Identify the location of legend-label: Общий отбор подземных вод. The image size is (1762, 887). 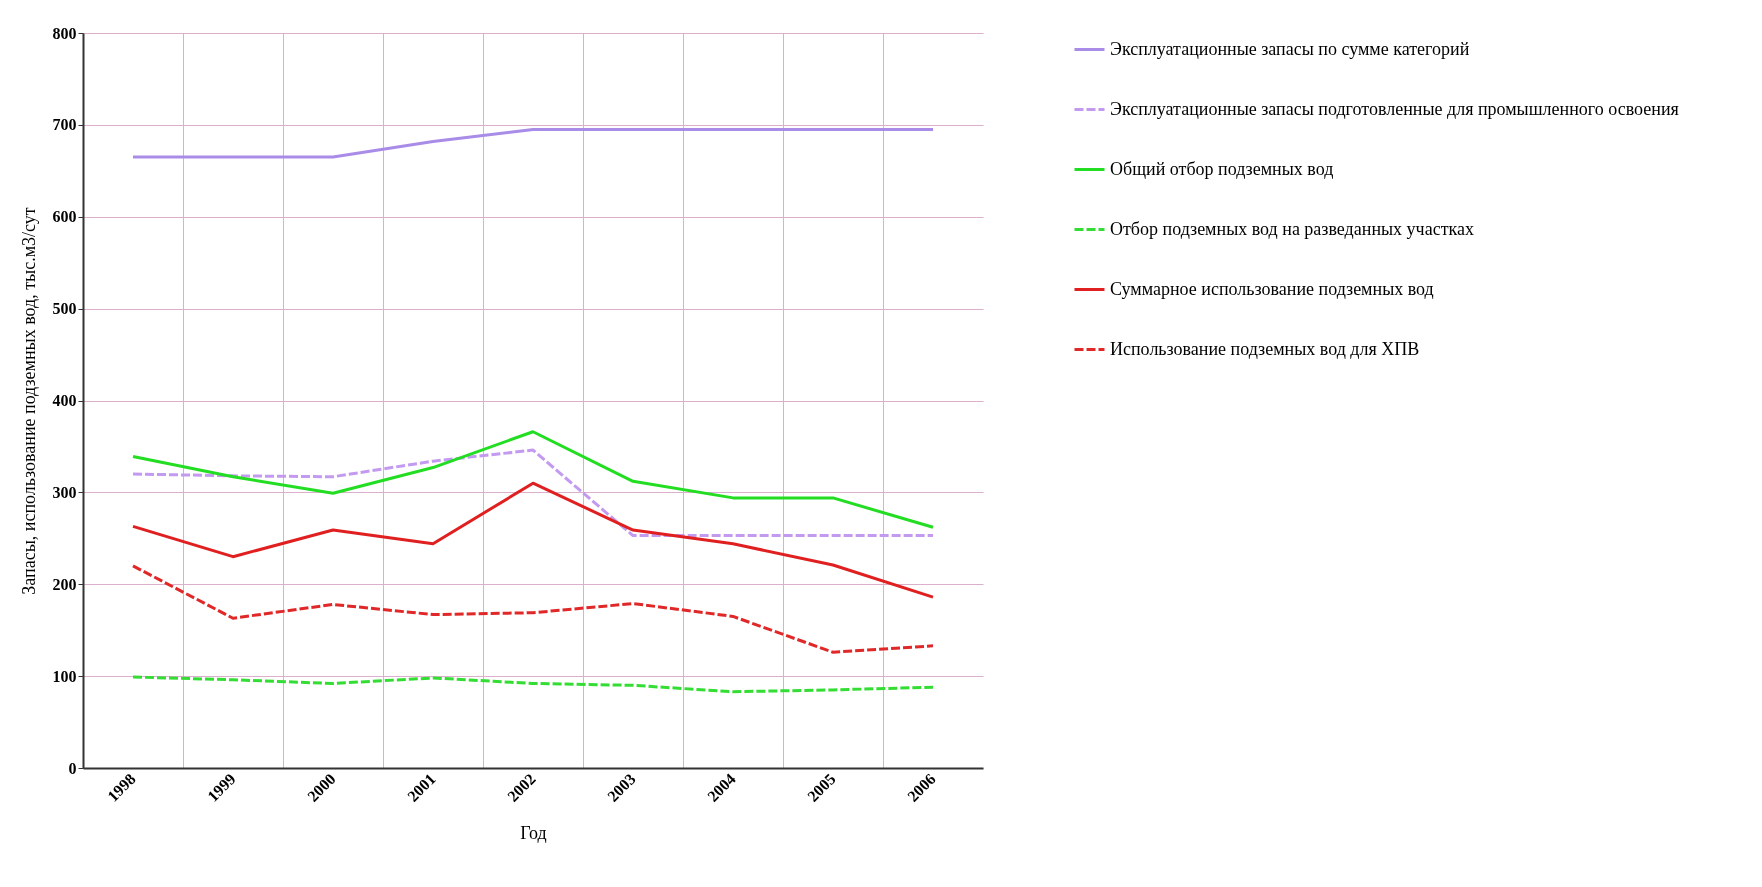
(1222, 168).